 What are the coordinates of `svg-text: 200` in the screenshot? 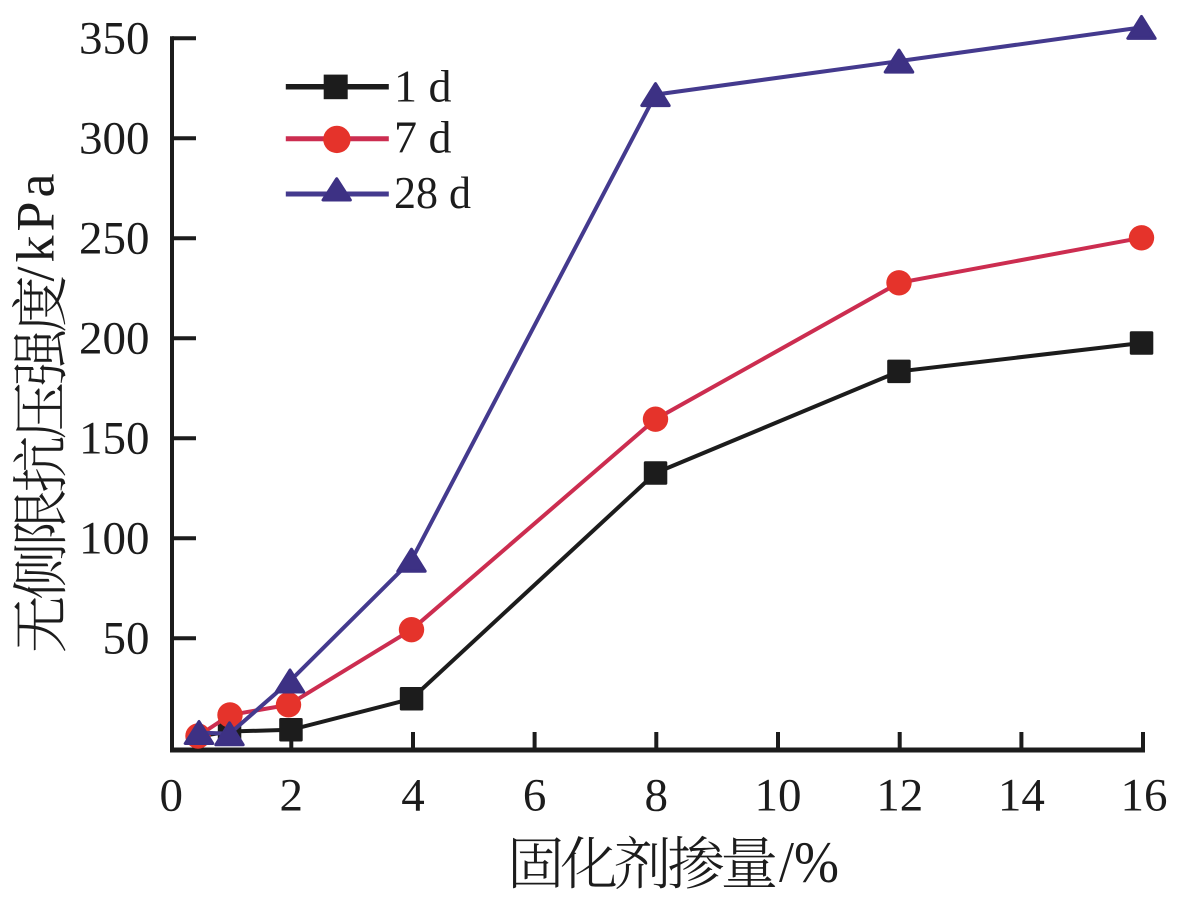 It's located at (114, 339).